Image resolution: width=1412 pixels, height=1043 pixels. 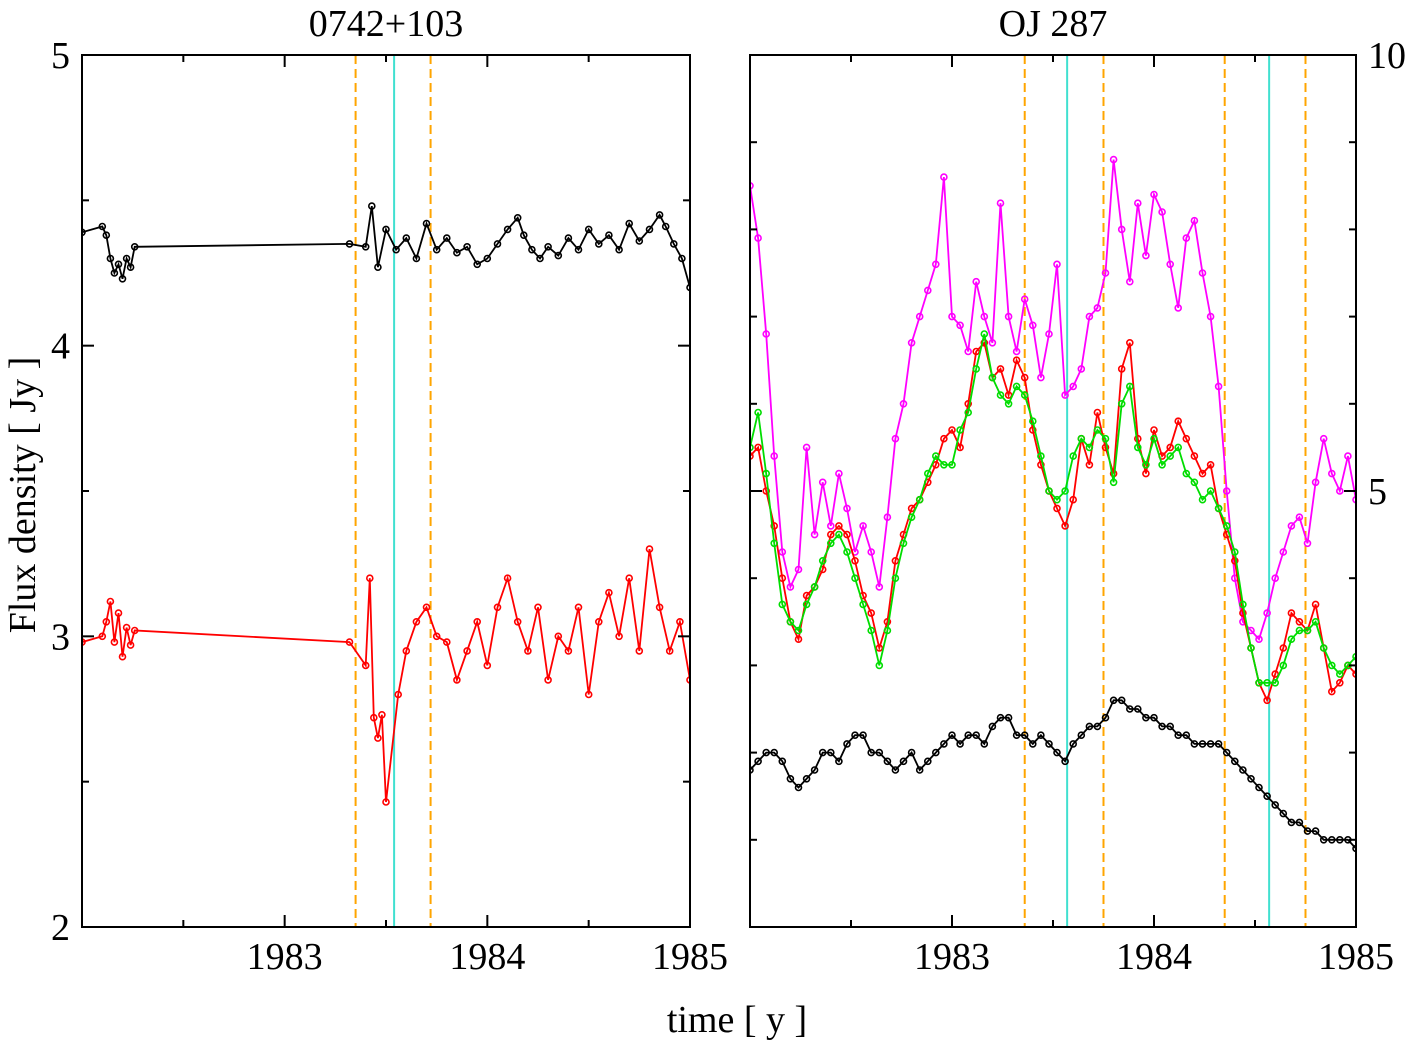 I want to click on x-tick-label: 1984, so click(x=487, y=957).